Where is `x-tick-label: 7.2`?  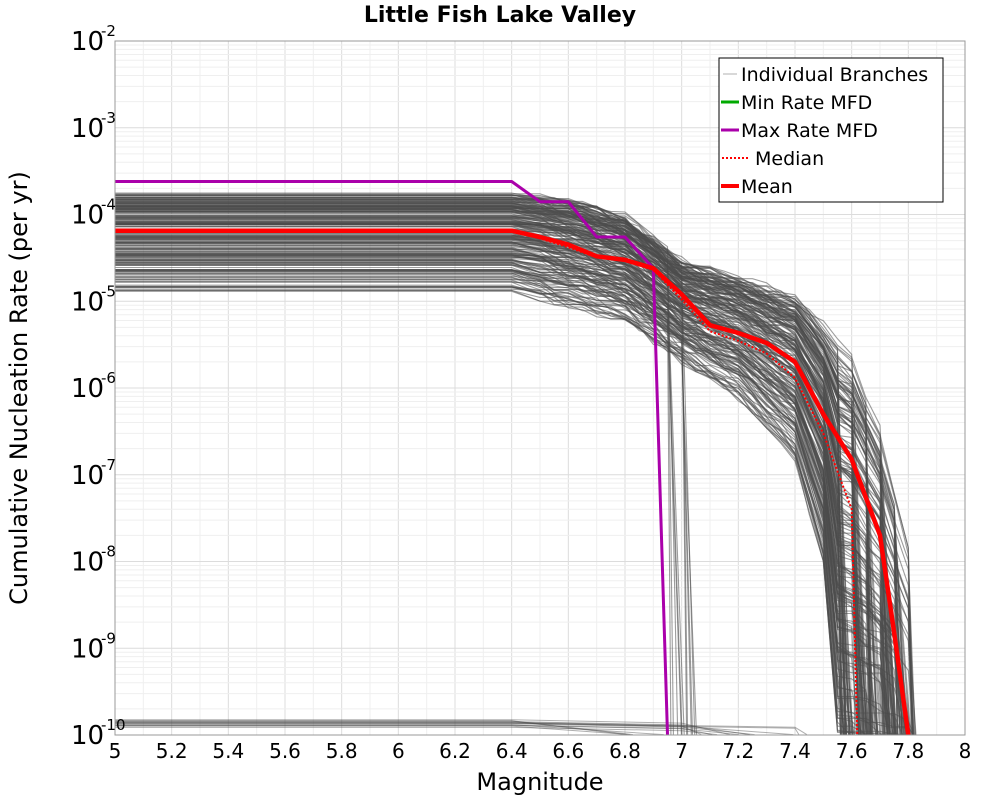 x-tick-label: 7.2 is located at coordinates (738, 751).